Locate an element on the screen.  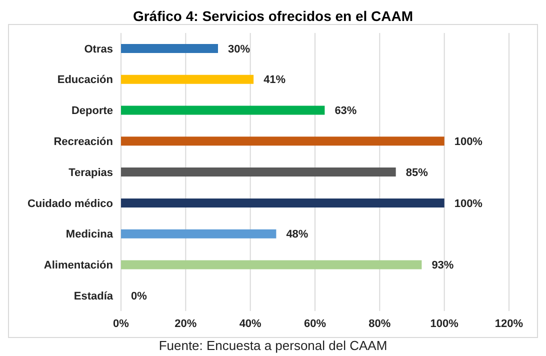
y-tick-label: Deporte is located at coordinates (92, 111).